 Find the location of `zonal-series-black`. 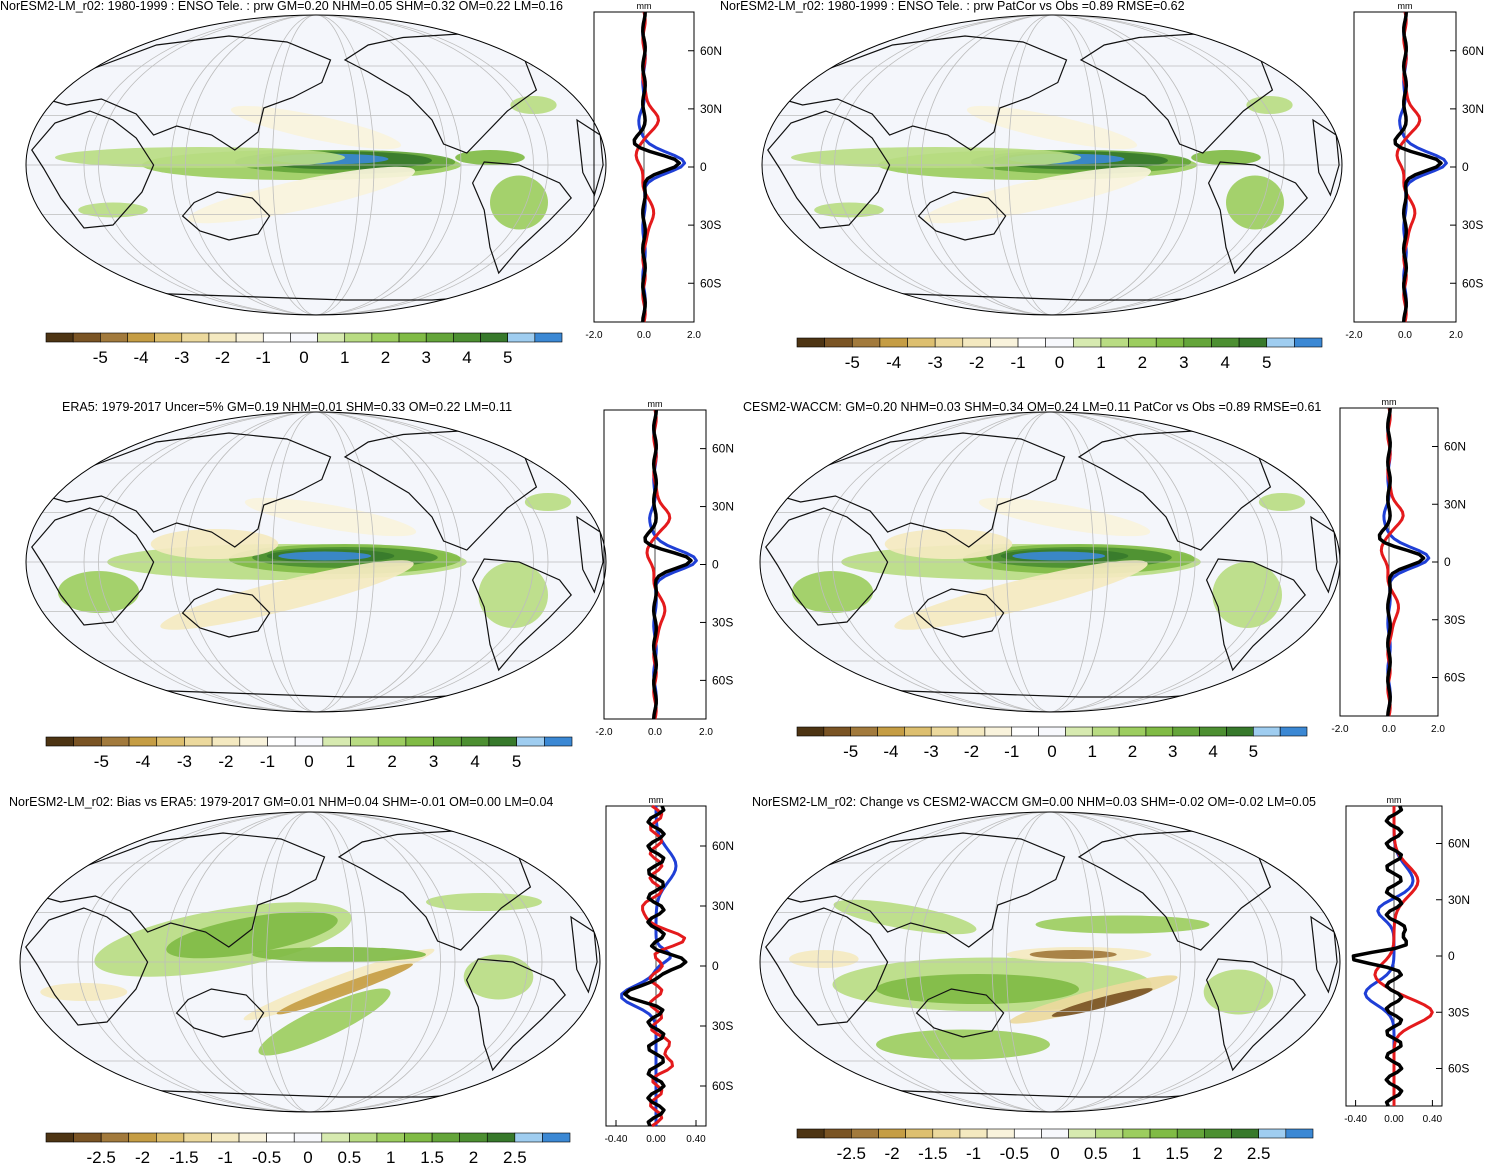

zonal-series-black is located at coordinates (657, 167).